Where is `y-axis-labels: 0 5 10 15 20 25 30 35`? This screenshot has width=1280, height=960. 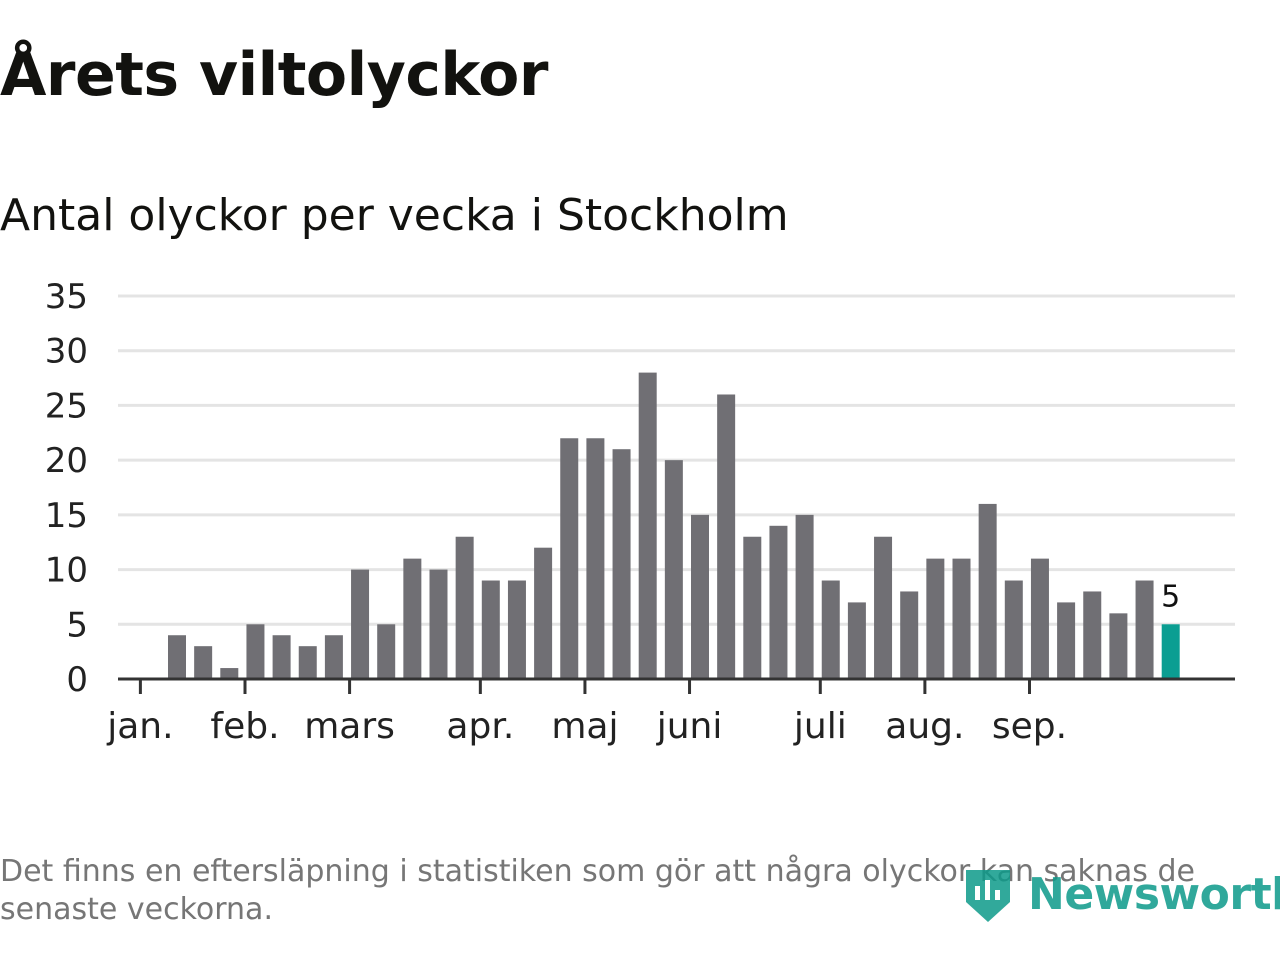
y-axis-labels: 0 5 10 15 20 25 30 35 is located at coordinates (66, 488).